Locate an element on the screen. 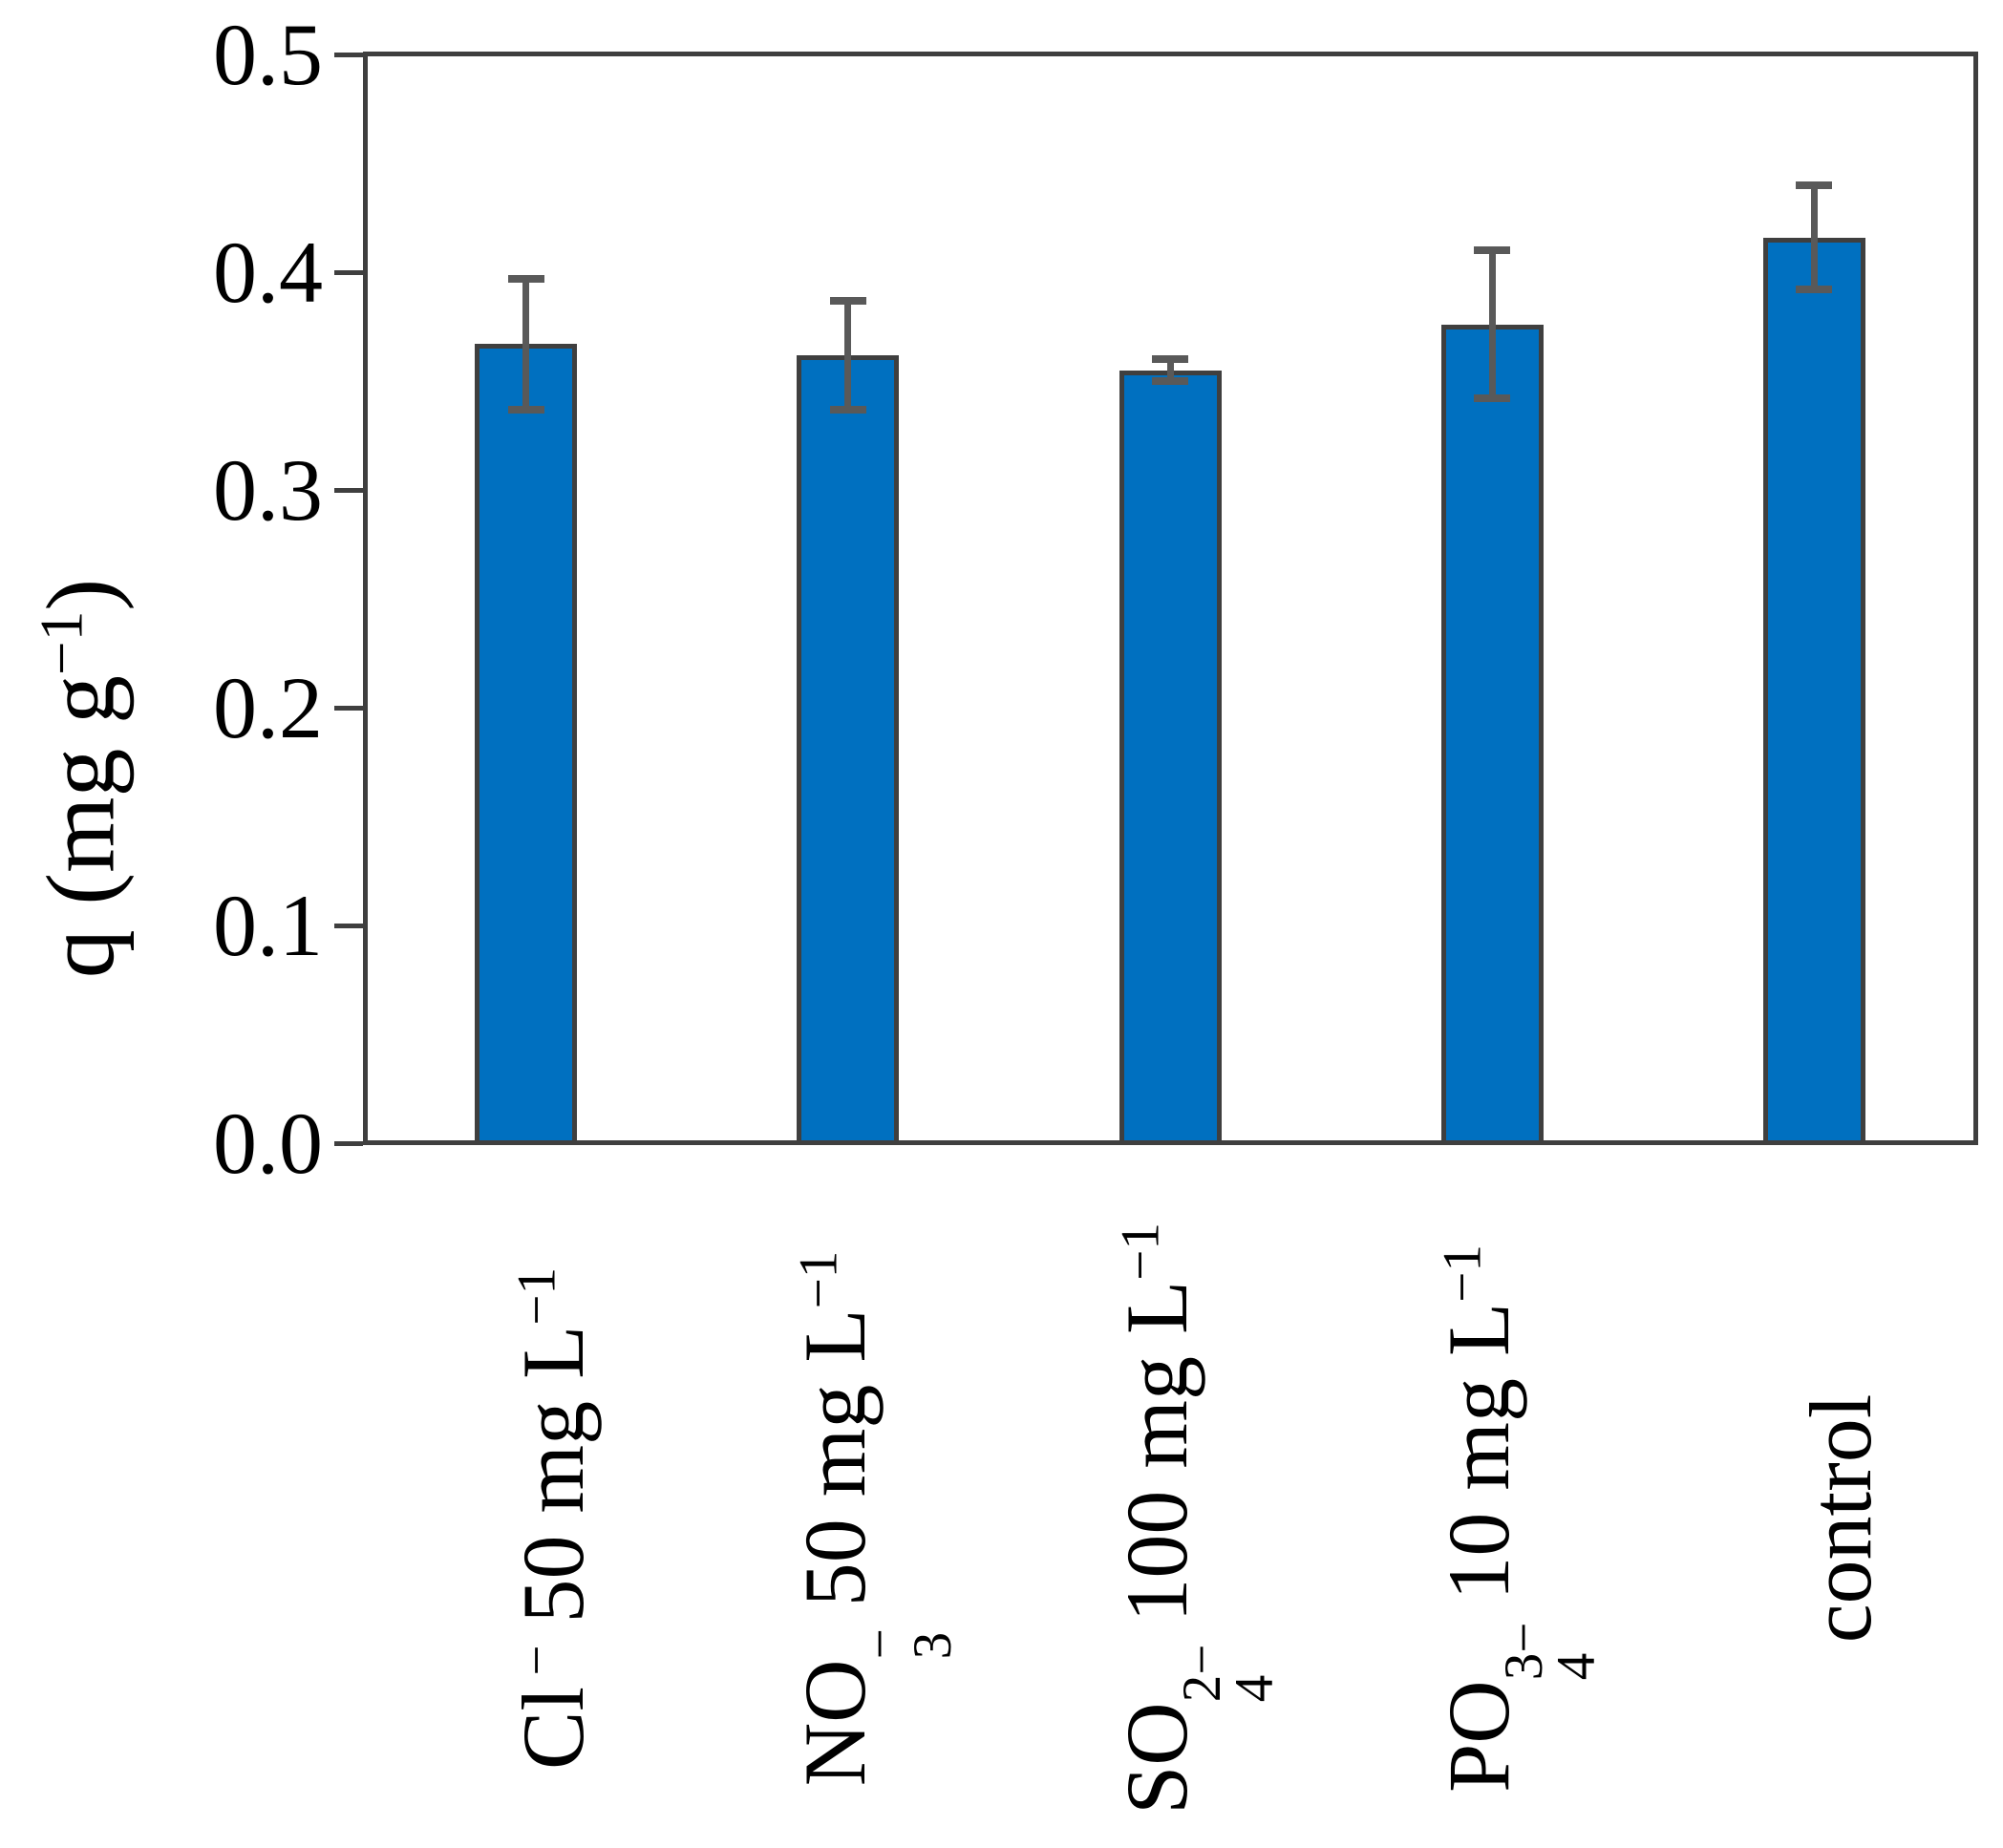 This screenshot has height=1848, width=2003. y-tick-label: 0.4 is located at coordinates (268, 272).